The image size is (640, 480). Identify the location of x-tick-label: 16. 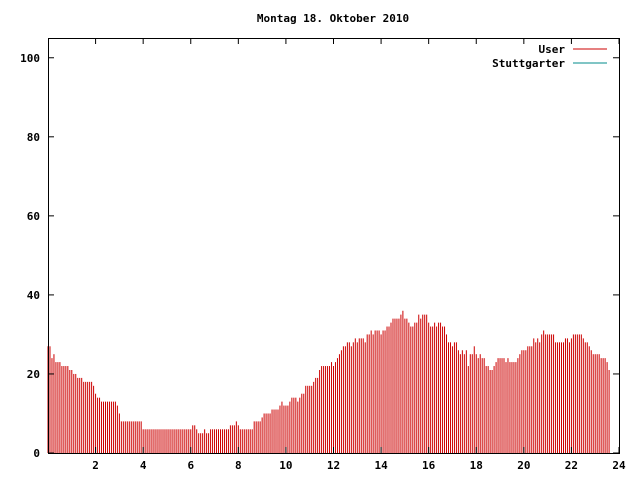
(429, 465).